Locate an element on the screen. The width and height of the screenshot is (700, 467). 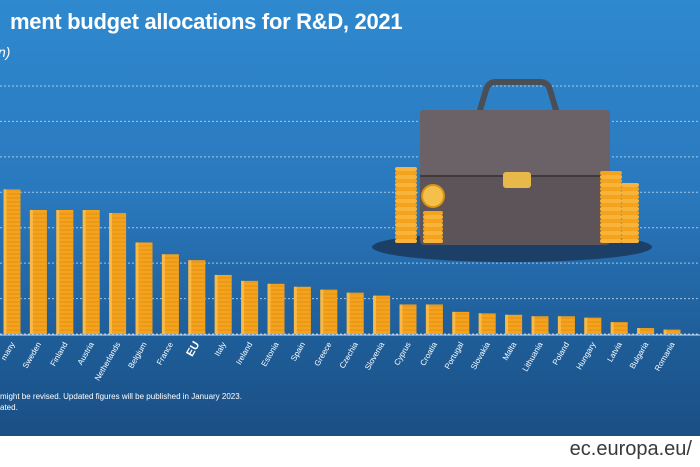
category-label: Lithuania is located at coordinates (533, 356).